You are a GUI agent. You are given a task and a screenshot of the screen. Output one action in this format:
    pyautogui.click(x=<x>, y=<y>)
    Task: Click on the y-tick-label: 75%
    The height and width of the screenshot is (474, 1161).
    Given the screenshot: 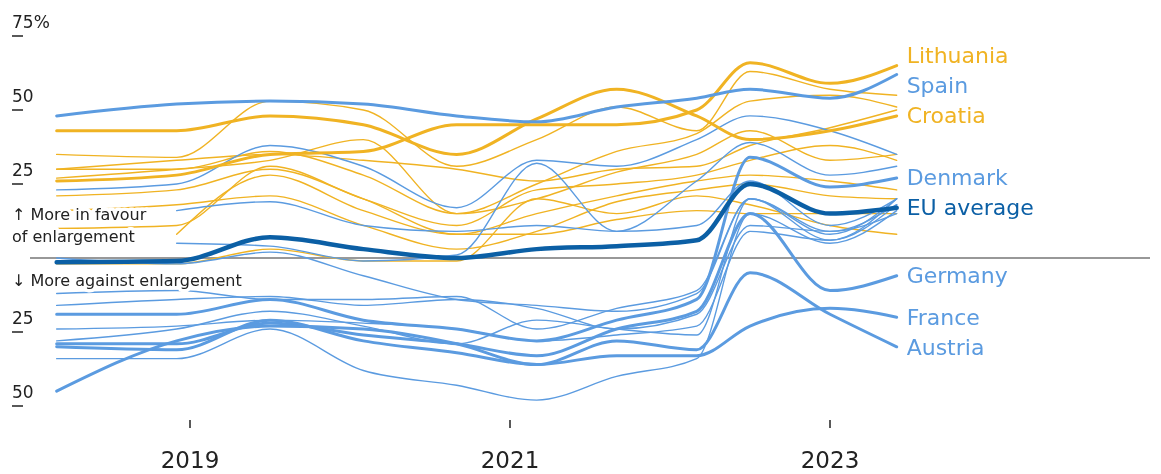 What is the action you would take?
    pyautogui.click(x=31, y=22)
    